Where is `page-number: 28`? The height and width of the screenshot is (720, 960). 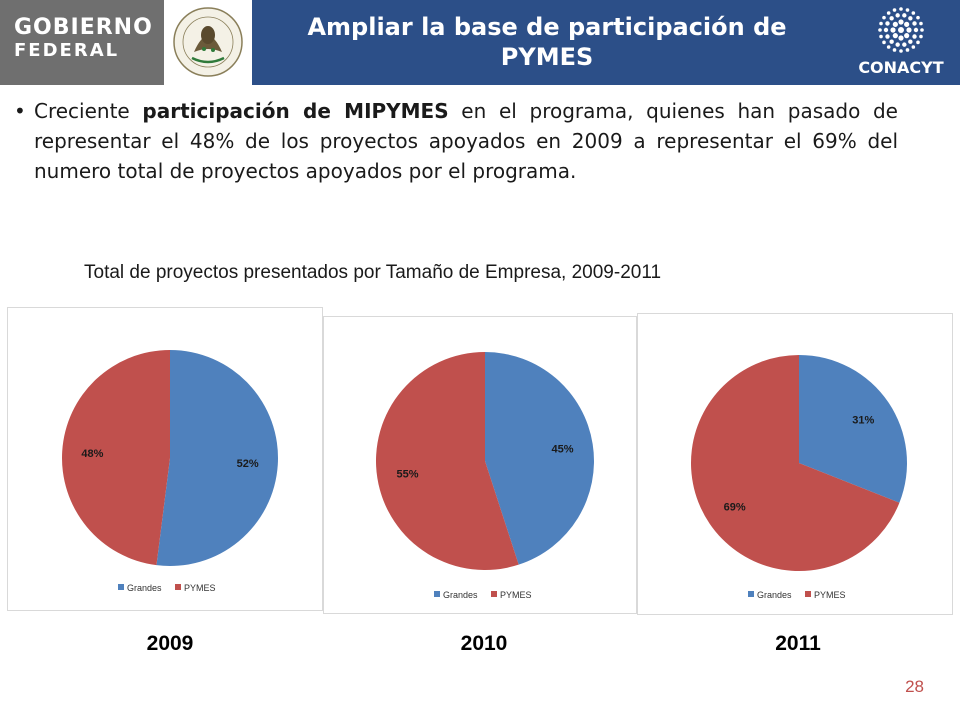
page-number: 28 is located at coordinates (914, 686).